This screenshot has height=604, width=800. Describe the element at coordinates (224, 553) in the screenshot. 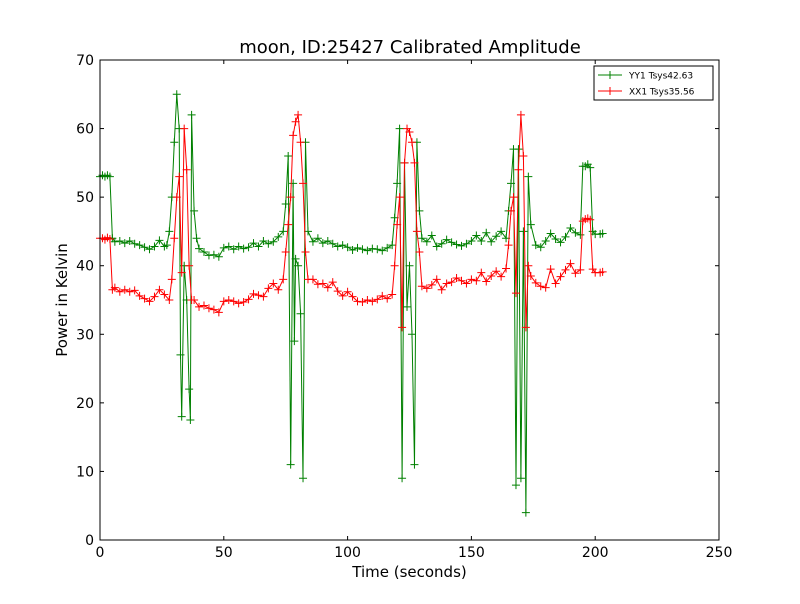

I see `x-tick-label: 50` at that location.